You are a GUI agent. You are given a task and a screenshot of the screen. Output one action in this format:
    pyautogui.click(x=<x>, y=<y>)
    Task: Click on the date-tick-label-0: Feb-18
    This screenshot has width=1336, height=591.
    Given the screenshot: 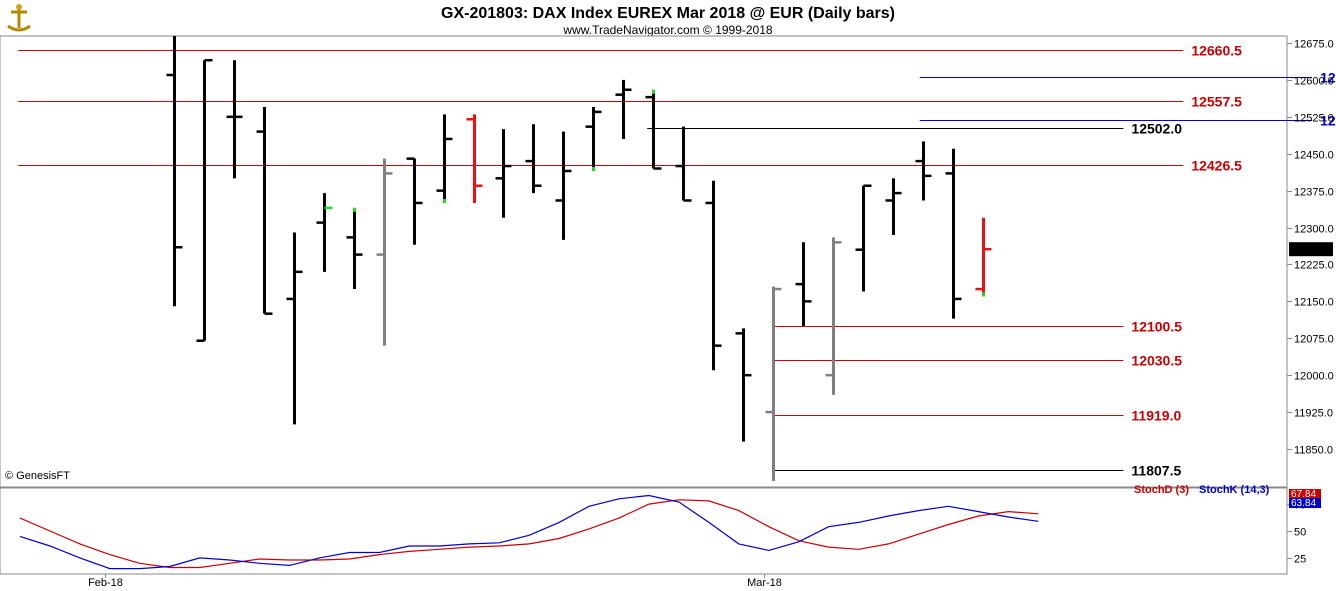 What is the action you would take?
    pyautogui.click(x=105, y=583)
    